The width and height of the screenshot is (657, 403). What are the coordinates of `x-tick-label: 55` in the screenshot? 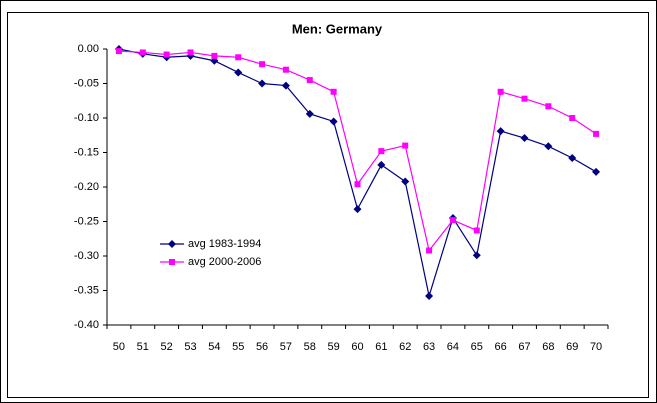 It's located at (238, 347).